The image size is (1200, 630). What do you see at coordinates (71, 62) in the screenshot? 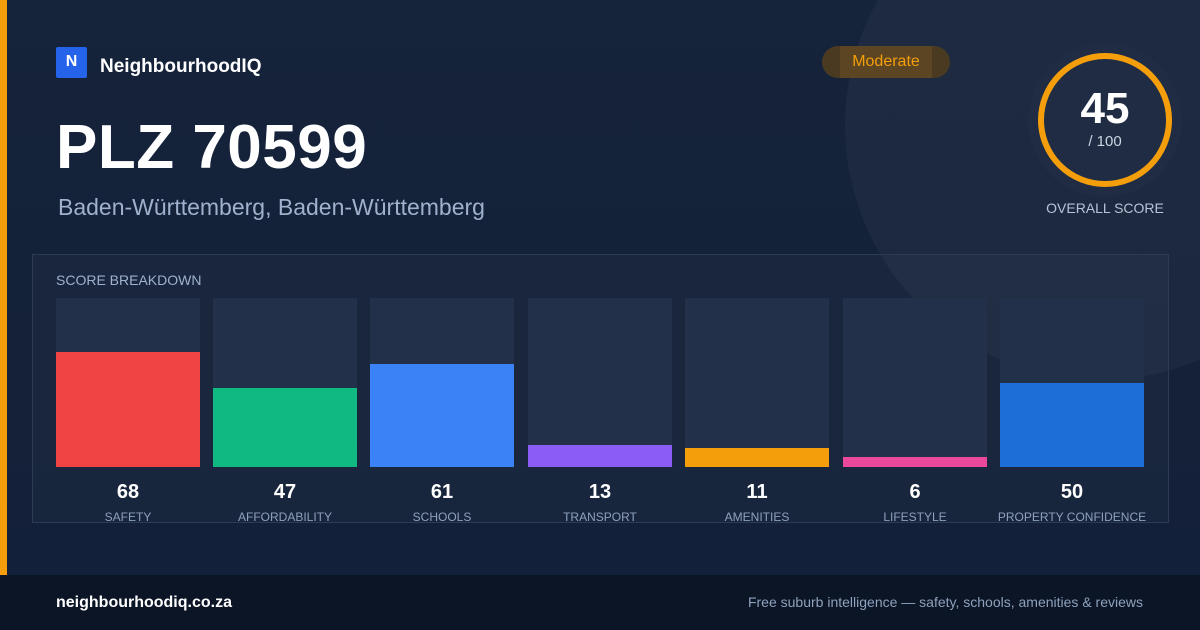
I see `logo-icon: N` at bounding box center [71, 62].